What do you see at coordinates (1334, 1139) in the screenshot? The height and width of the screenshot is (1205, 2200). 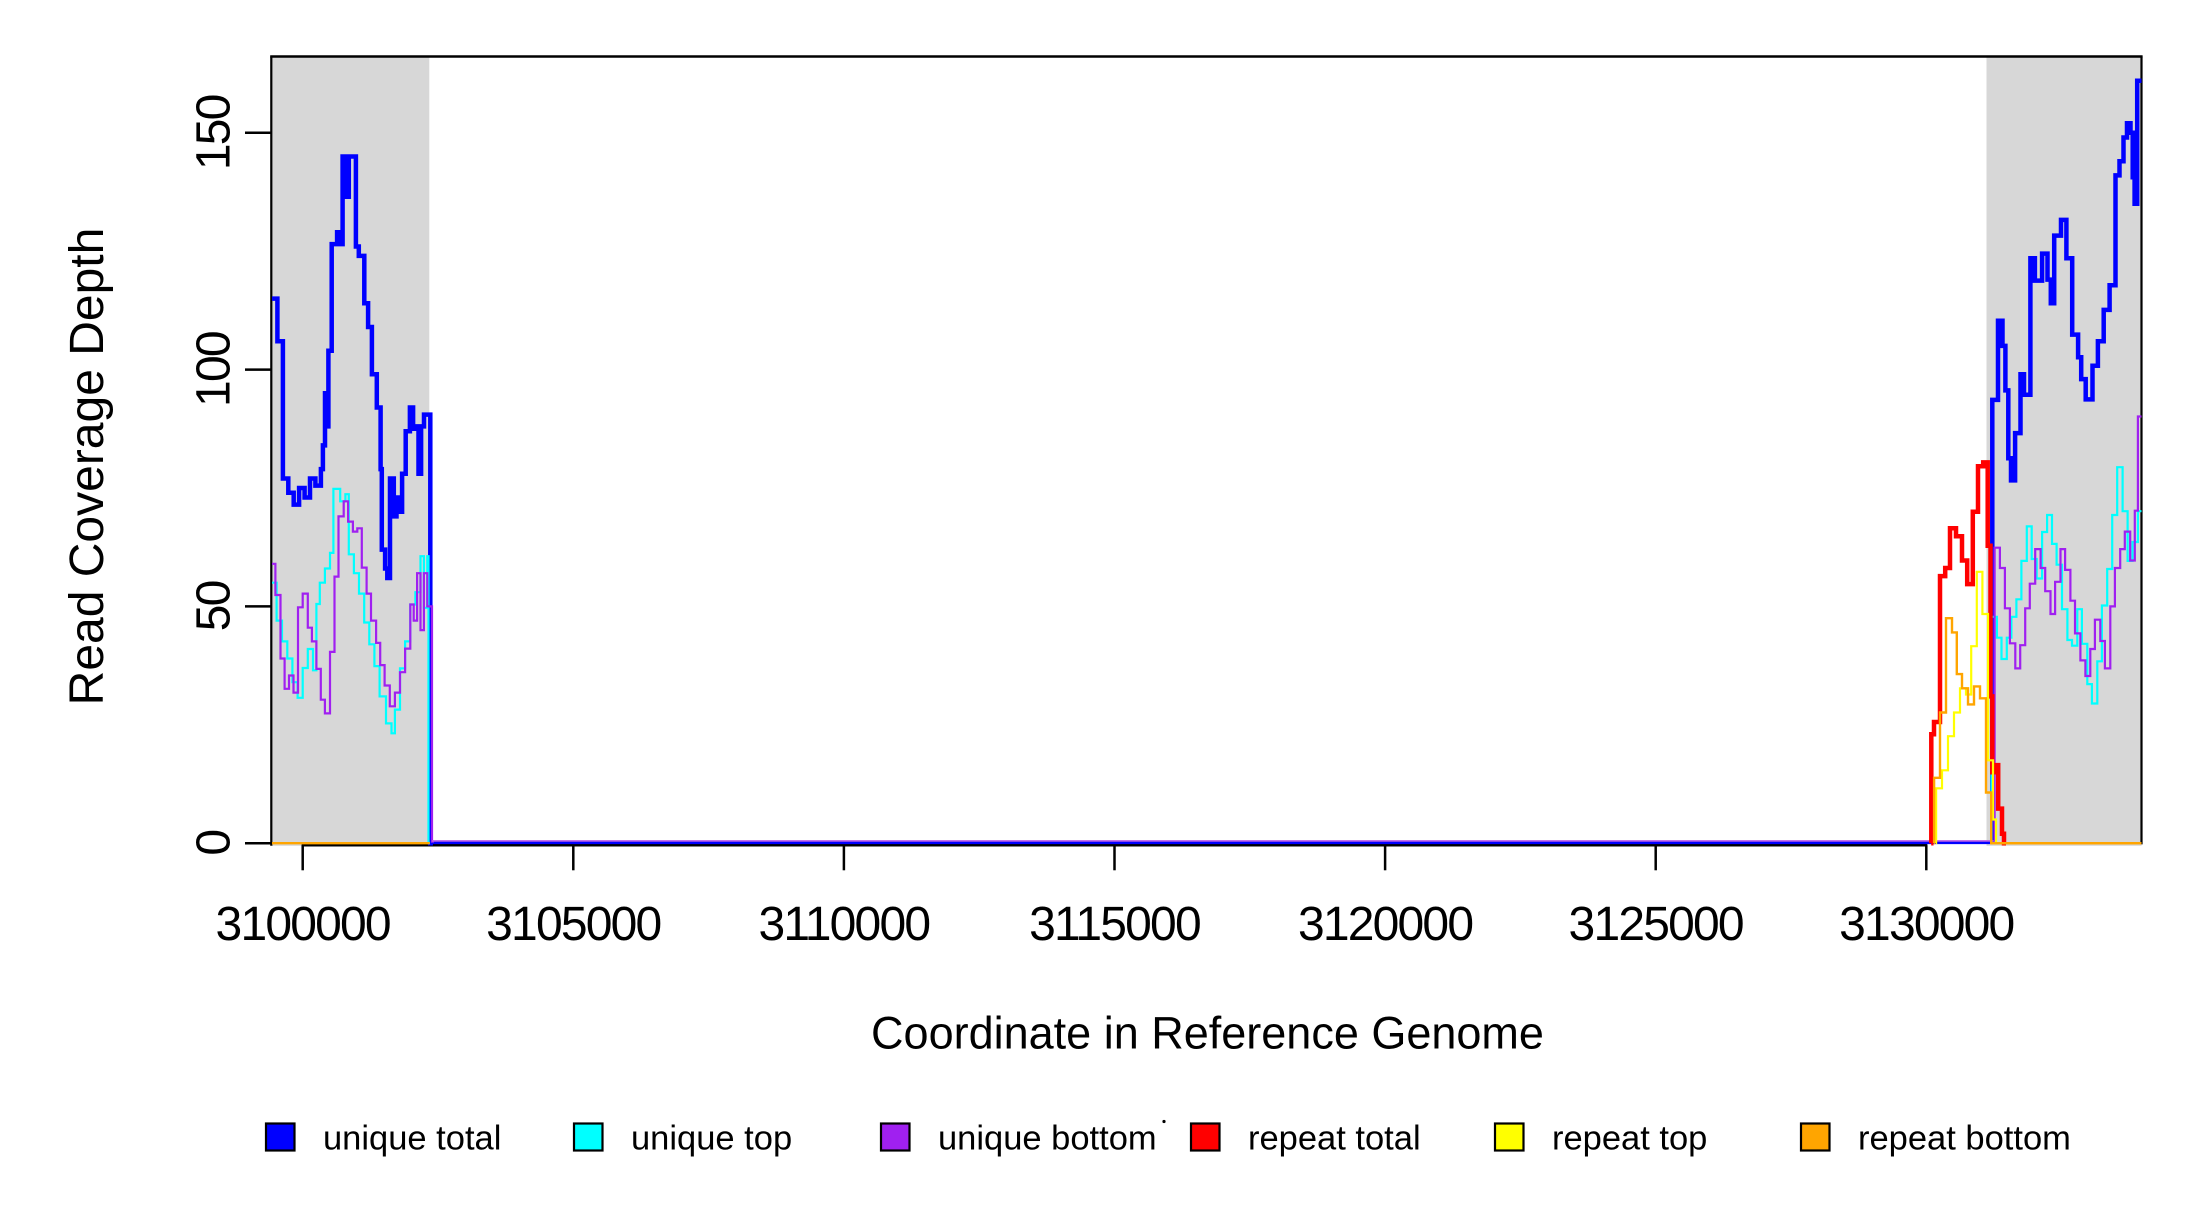 I see `svg-text: repeat total` at bounding box center [1334, 1139].